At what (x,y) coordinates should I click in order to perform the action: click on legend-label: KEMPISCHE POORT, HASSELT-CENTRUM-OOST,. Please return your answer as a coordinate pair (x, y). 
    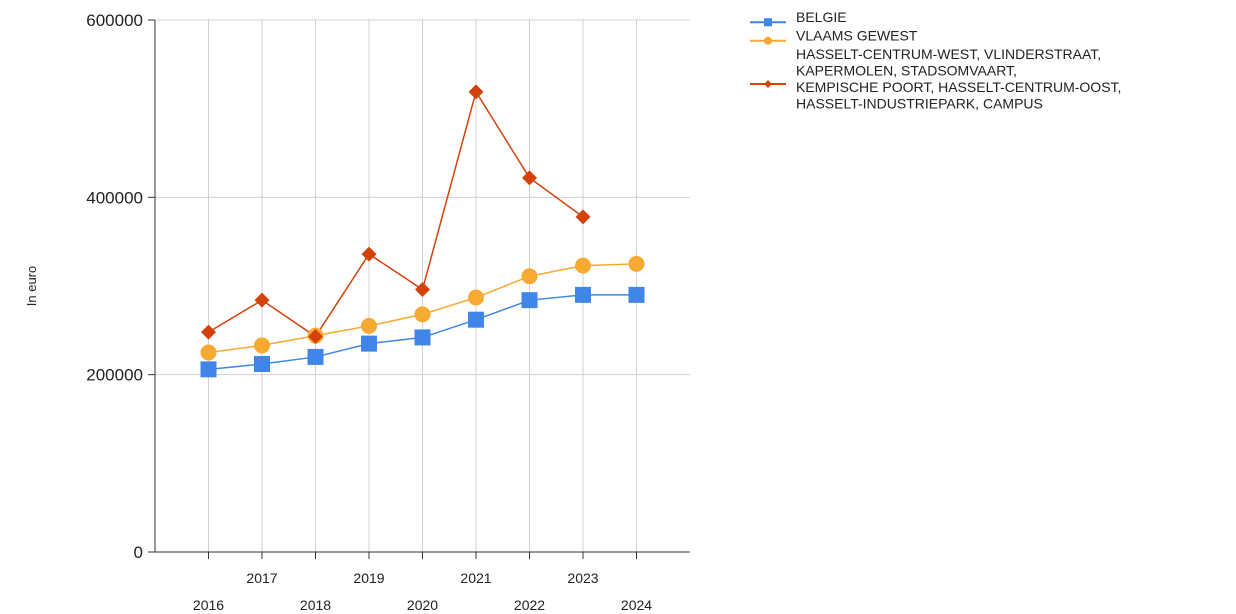
    Looking at the image, I should click on (958, 87).